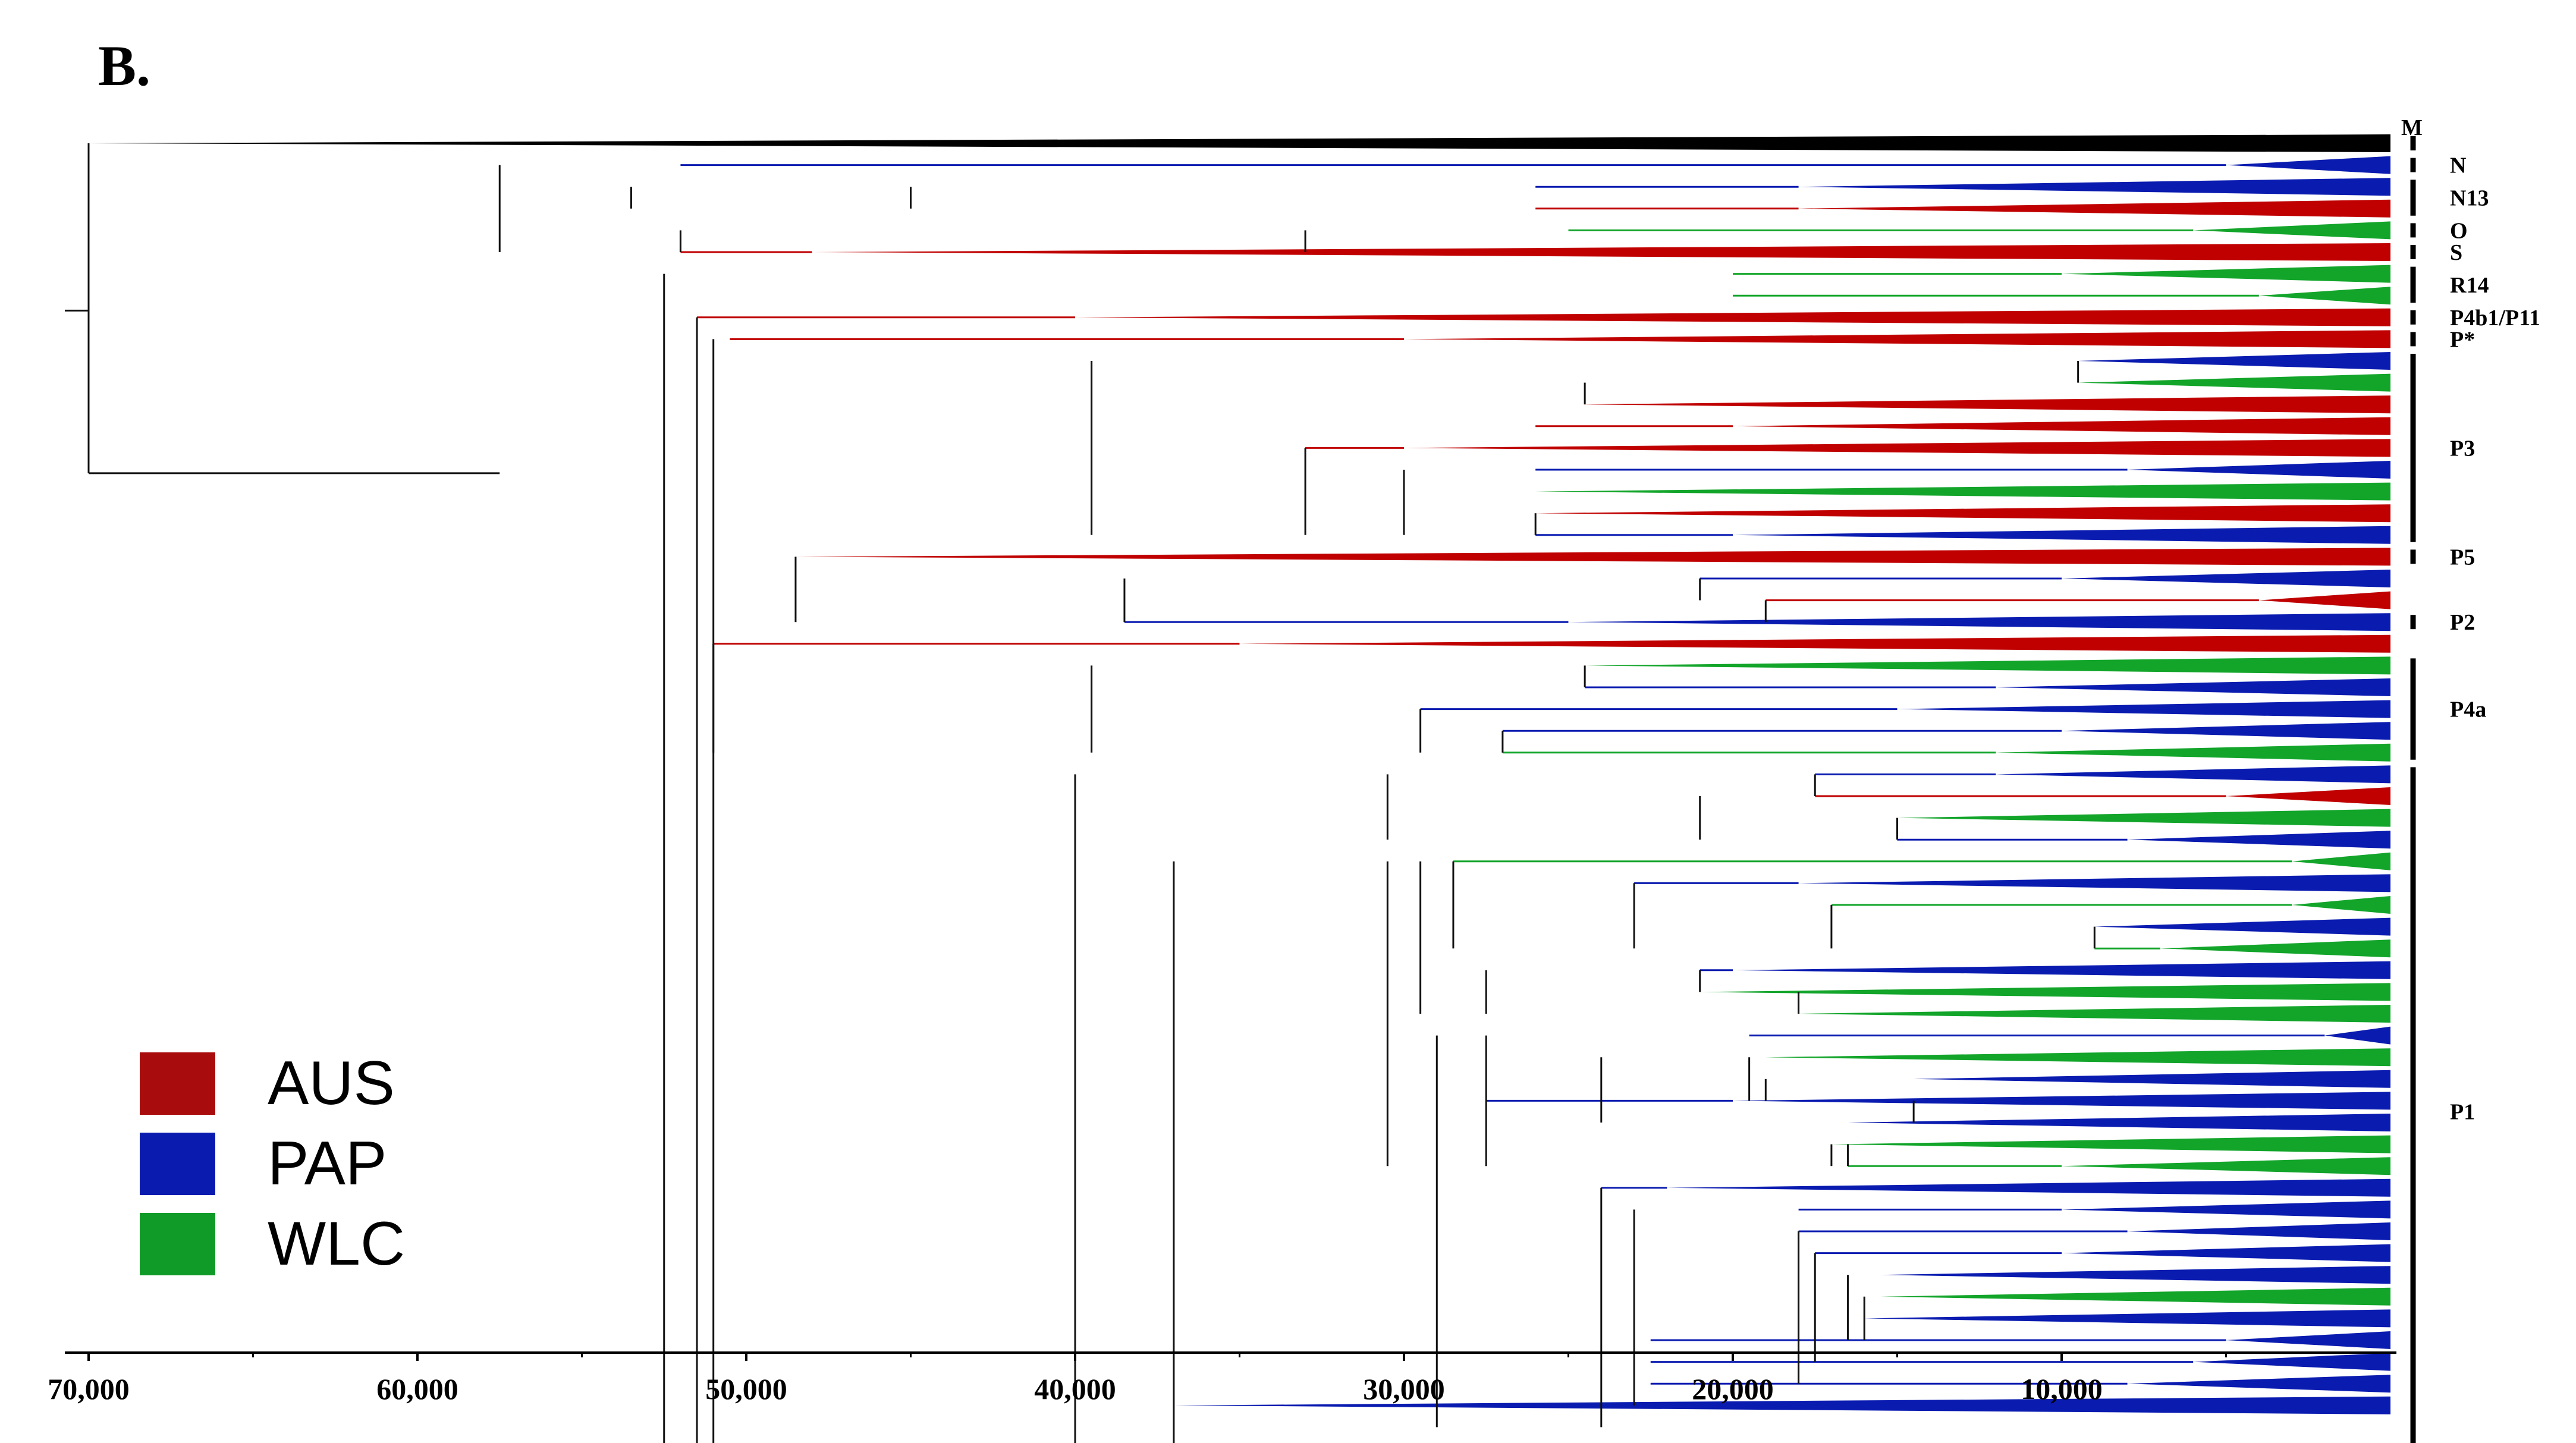 The width and height of the screenshot is (2576, 1443). I want to click on clade-label: P1, so click(2462, 1112).